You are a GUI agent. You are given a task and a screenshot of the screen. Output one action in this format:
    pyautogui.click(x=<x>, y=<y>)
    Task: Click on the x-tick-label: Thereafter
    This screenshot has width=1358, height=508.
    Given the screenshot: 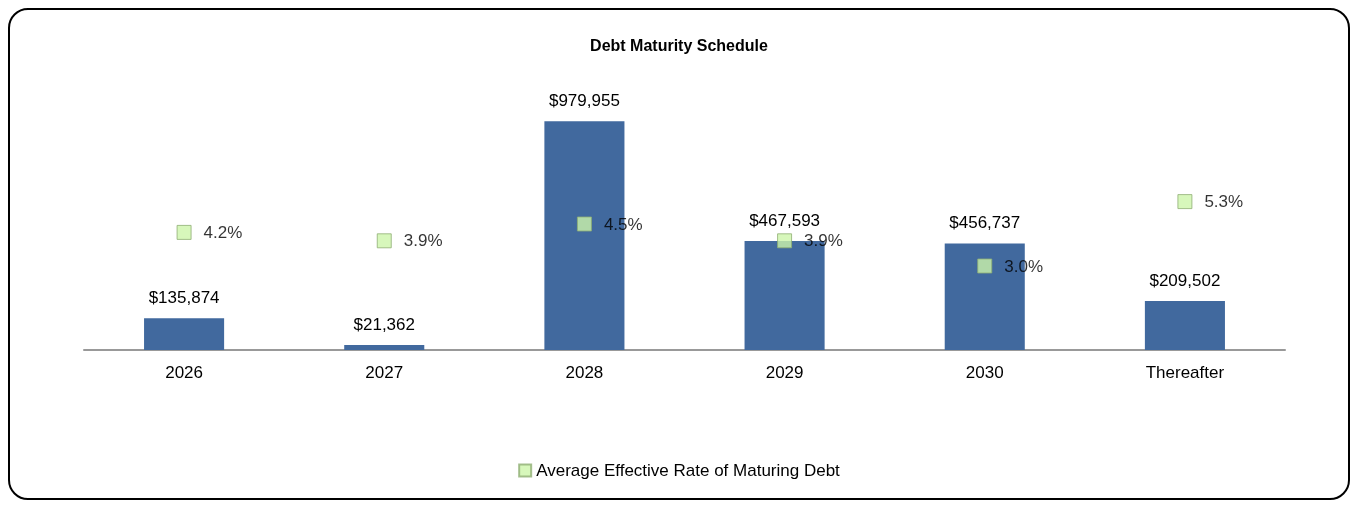 What is the action you would take?
    pyautogui.click(x=1185, y=372)
    